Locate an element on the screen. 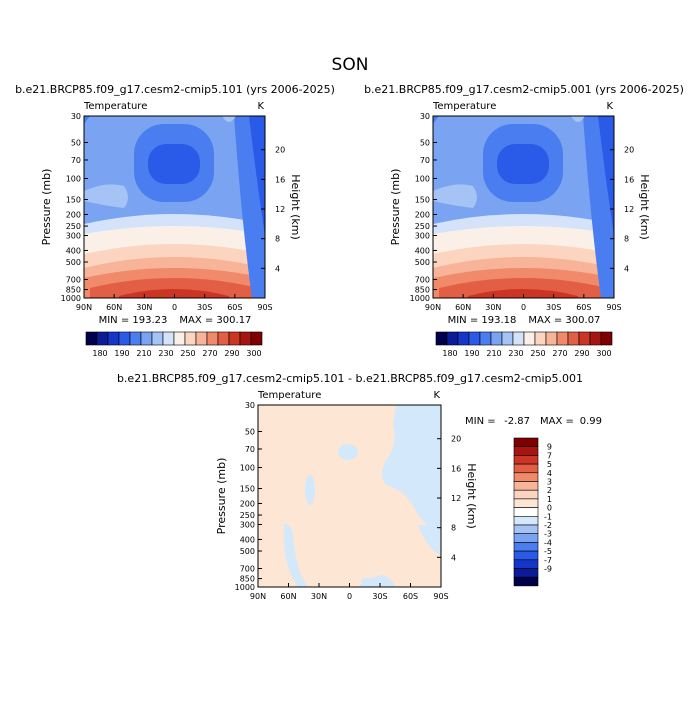 The width and height of the screenshot is (700, 704). season-title: SON is located at coordinates (350, 65).